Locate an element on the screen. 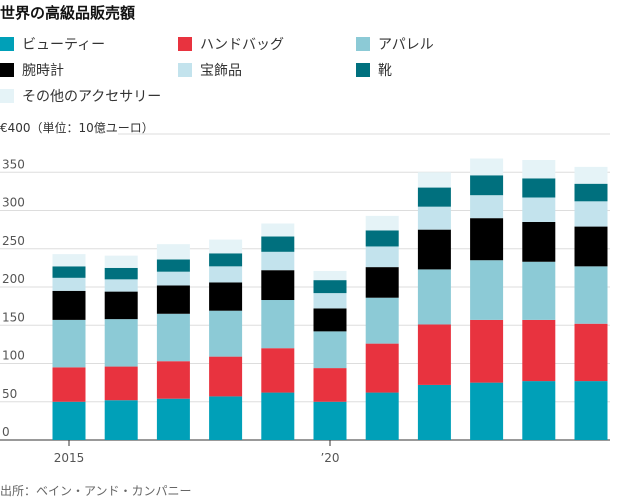  source-note: 出所：ベイン・アンド・カンパニー is located at coordinates (96, 491).